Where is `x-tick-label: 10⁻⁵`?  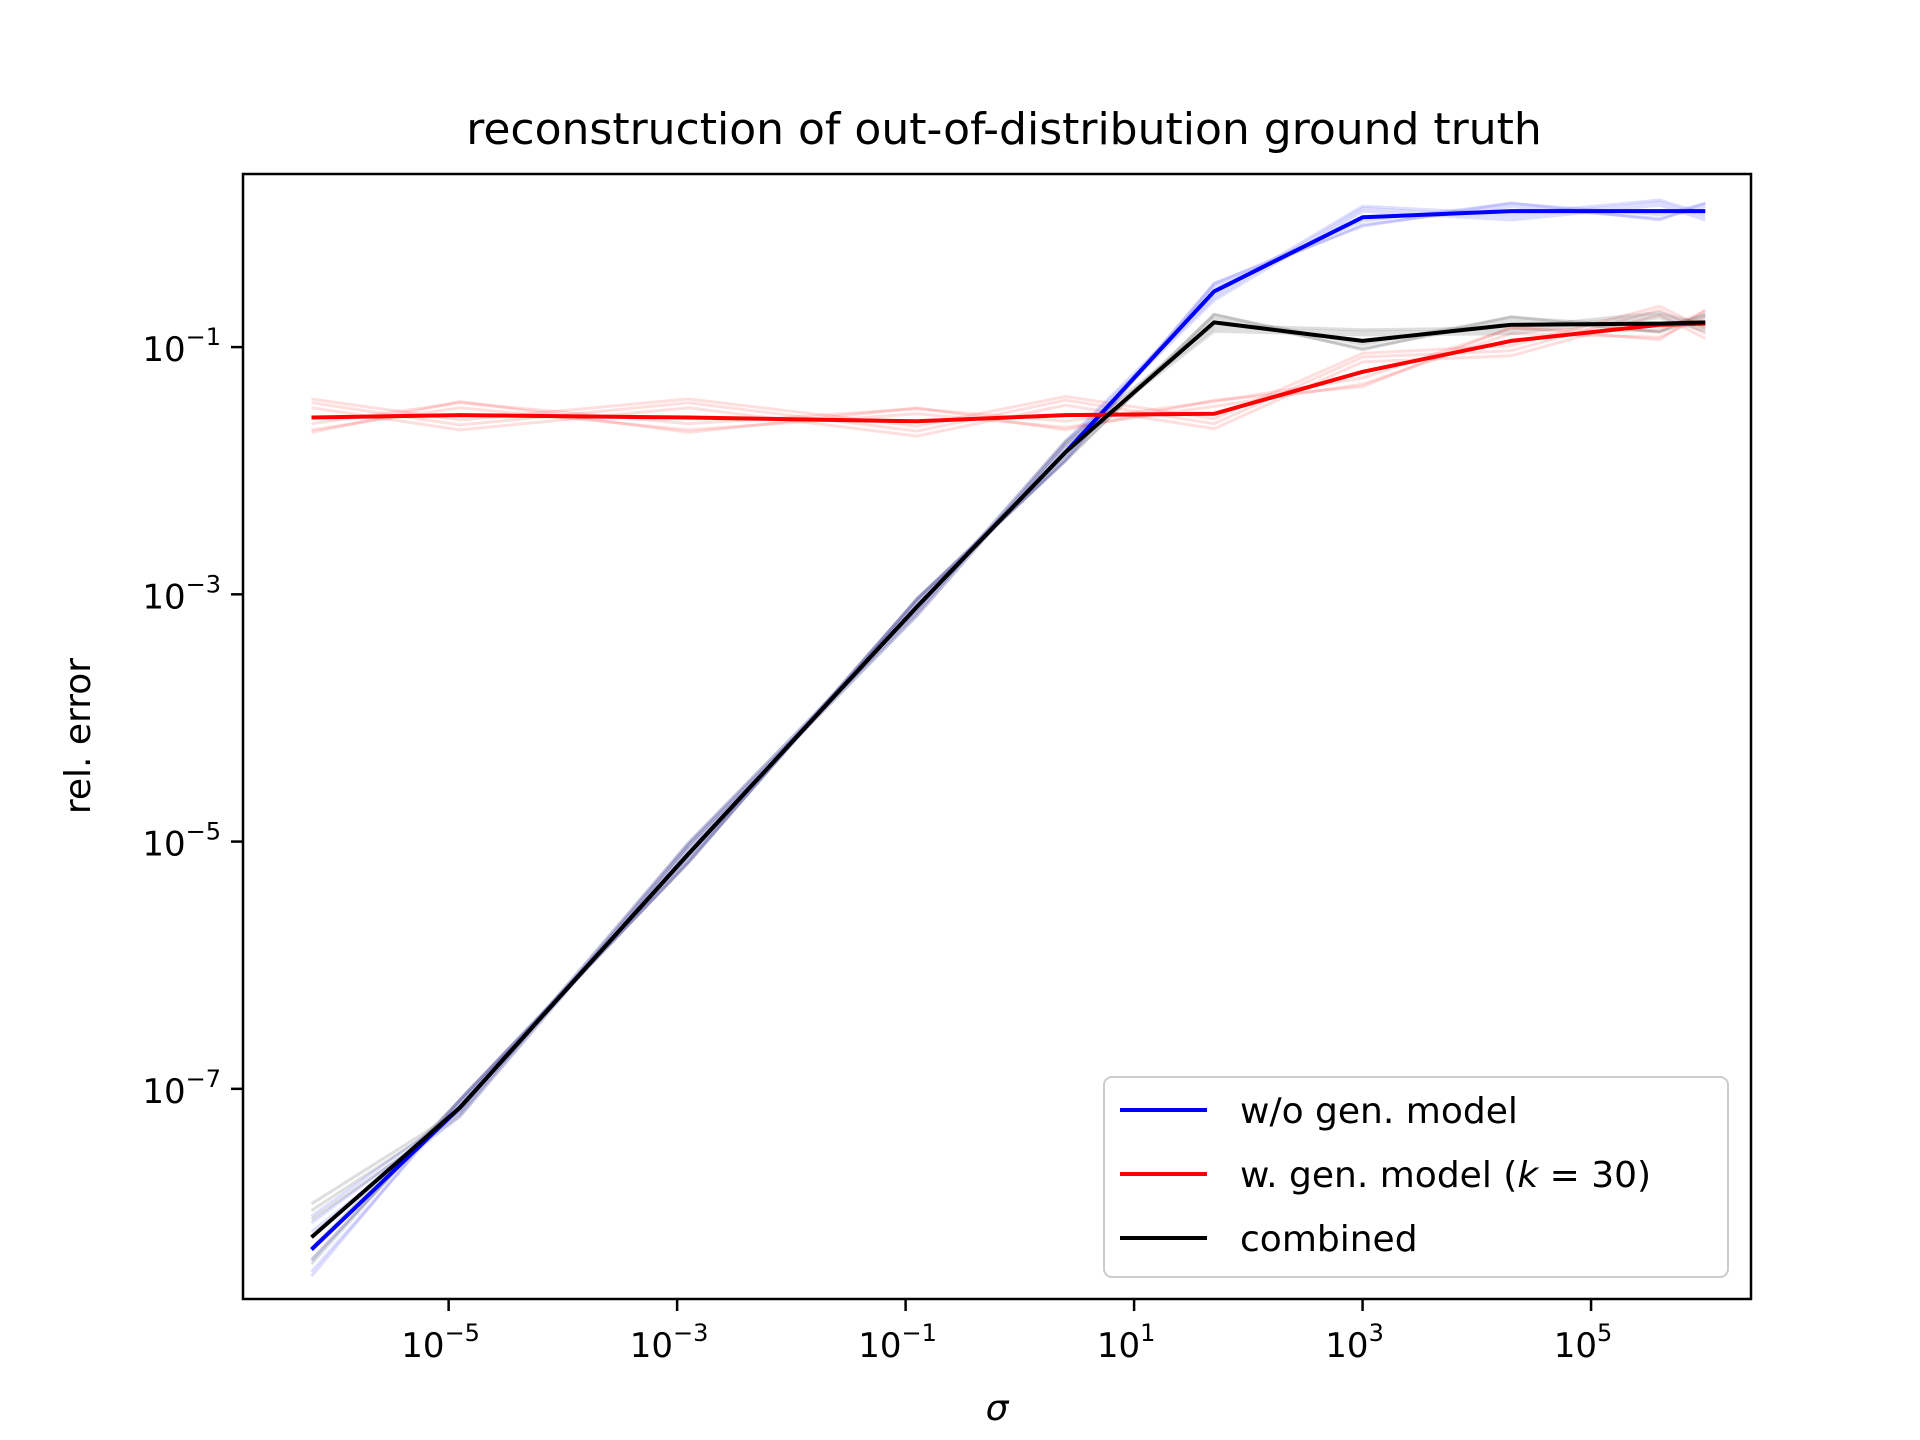
x-tick-label: 10⁻⁵ is located at coordinates (440, 1342).